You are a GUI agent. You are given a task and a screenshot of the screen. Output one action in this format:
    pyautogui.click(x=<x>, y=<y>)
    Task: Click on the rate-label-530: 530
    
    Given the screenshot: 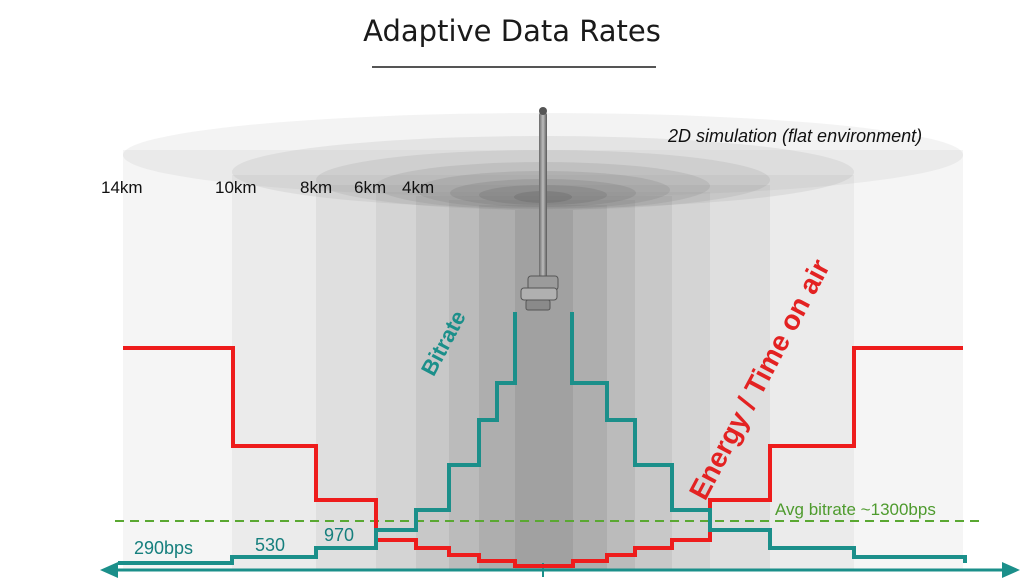 What is the action you would take?
    pyautogui.click(x=270, y=545)
    